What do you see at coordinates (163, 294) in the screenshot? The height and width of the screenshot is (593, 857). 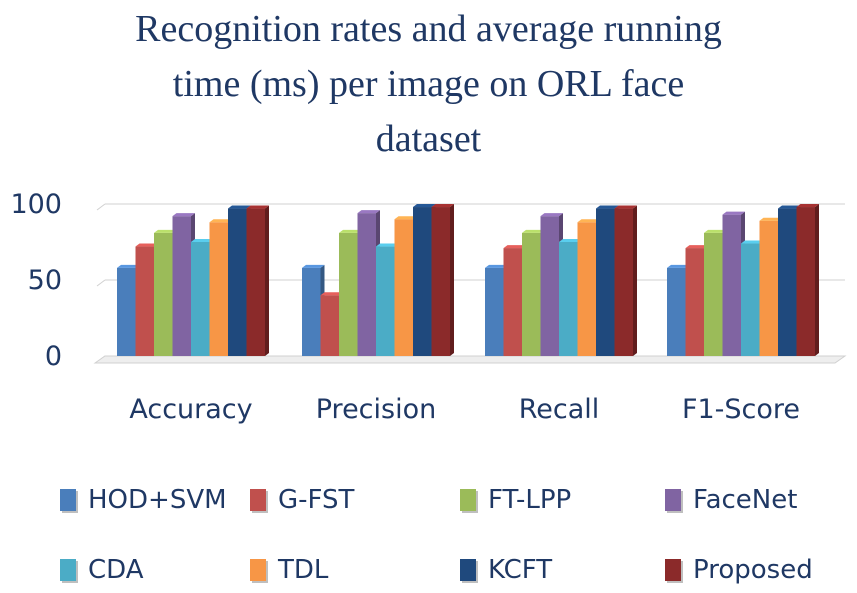 I see `bar-ft-lpp-accuracy` at bounding box center [163, 294].